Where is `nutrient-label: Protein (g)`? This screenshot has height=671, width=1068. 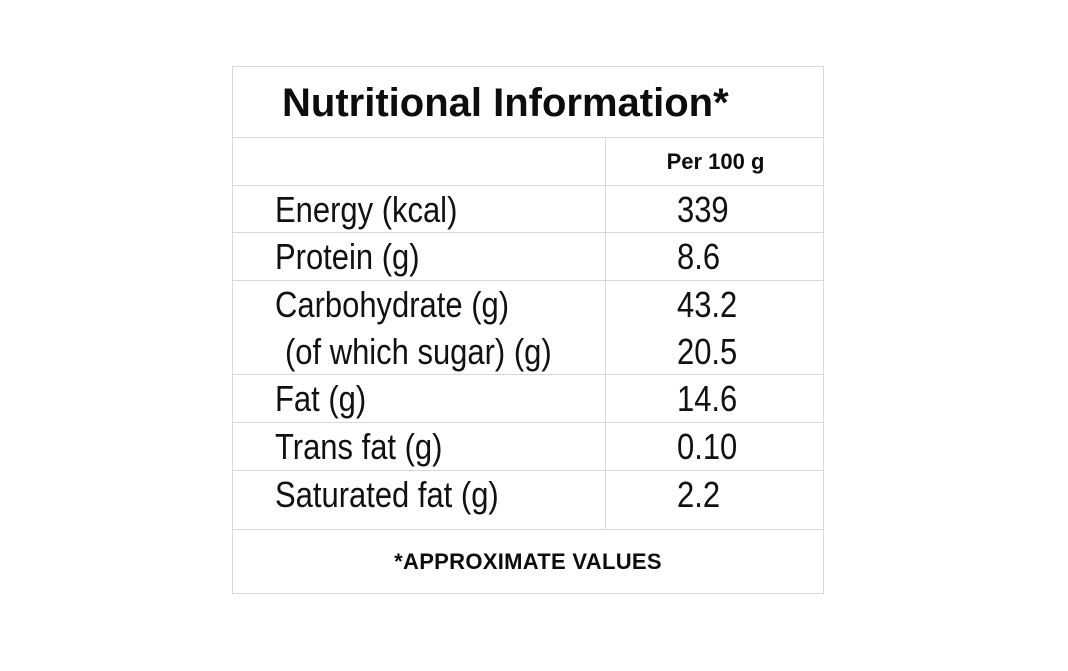
nutrient-label: Protein (g) is located at coordinates (347, 256).